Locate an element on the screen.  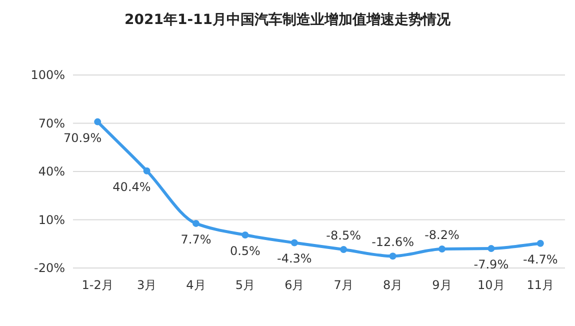
x-tick-label: 1-2月 is located at coordinates (98, 285).